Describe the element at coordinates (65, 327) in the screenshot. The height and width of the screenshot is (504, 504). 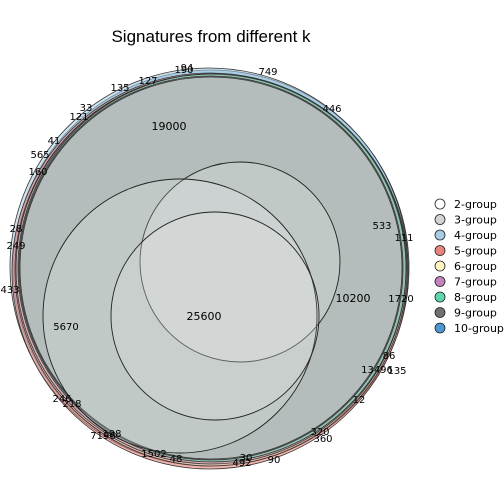
I see `region-label: 5670` at that location.